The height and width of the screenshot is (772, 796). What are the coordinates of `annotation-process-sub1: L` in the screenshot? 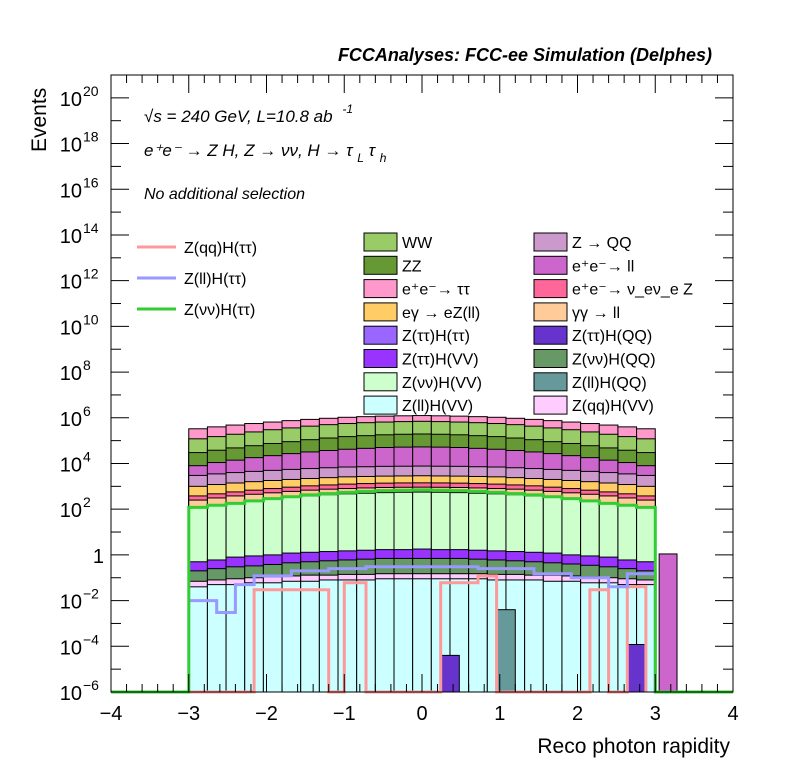 It's located at (360, 158).